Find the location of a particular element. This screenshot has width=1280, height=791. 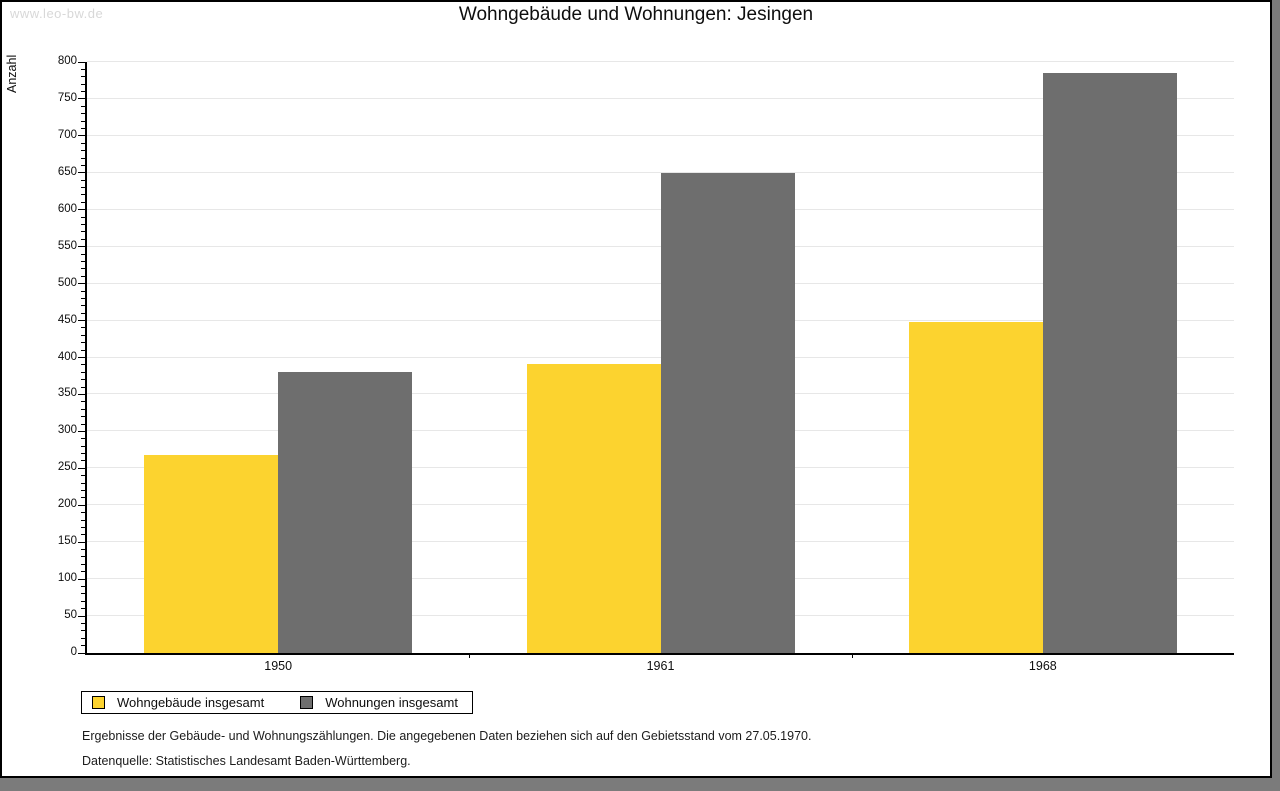

legend-item-wohnungen: Wohnungen insgesamt is located at coordinates (379, 702).